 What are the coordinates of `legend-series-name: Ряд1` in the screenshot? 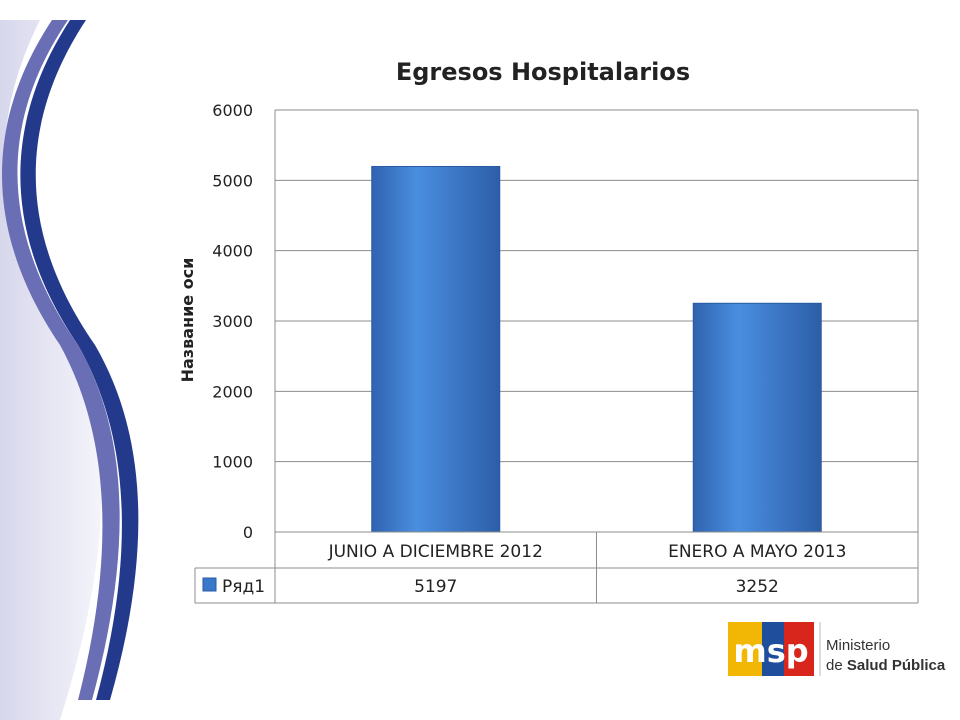 It's located at (243, 587).